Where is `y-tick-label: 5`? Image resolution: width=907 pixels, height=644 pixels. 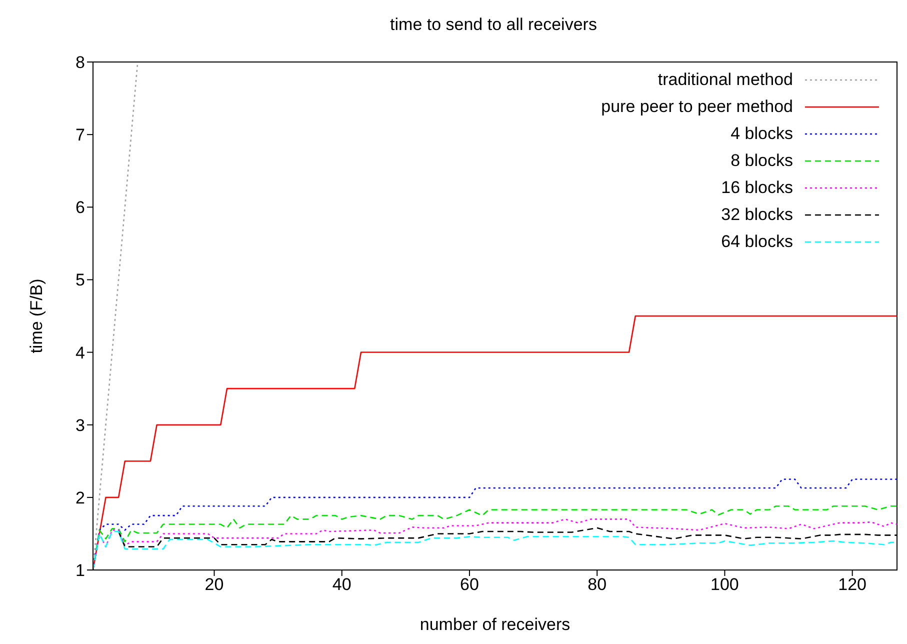 y-tick-label: 5 is located at coordinates (80, 280).